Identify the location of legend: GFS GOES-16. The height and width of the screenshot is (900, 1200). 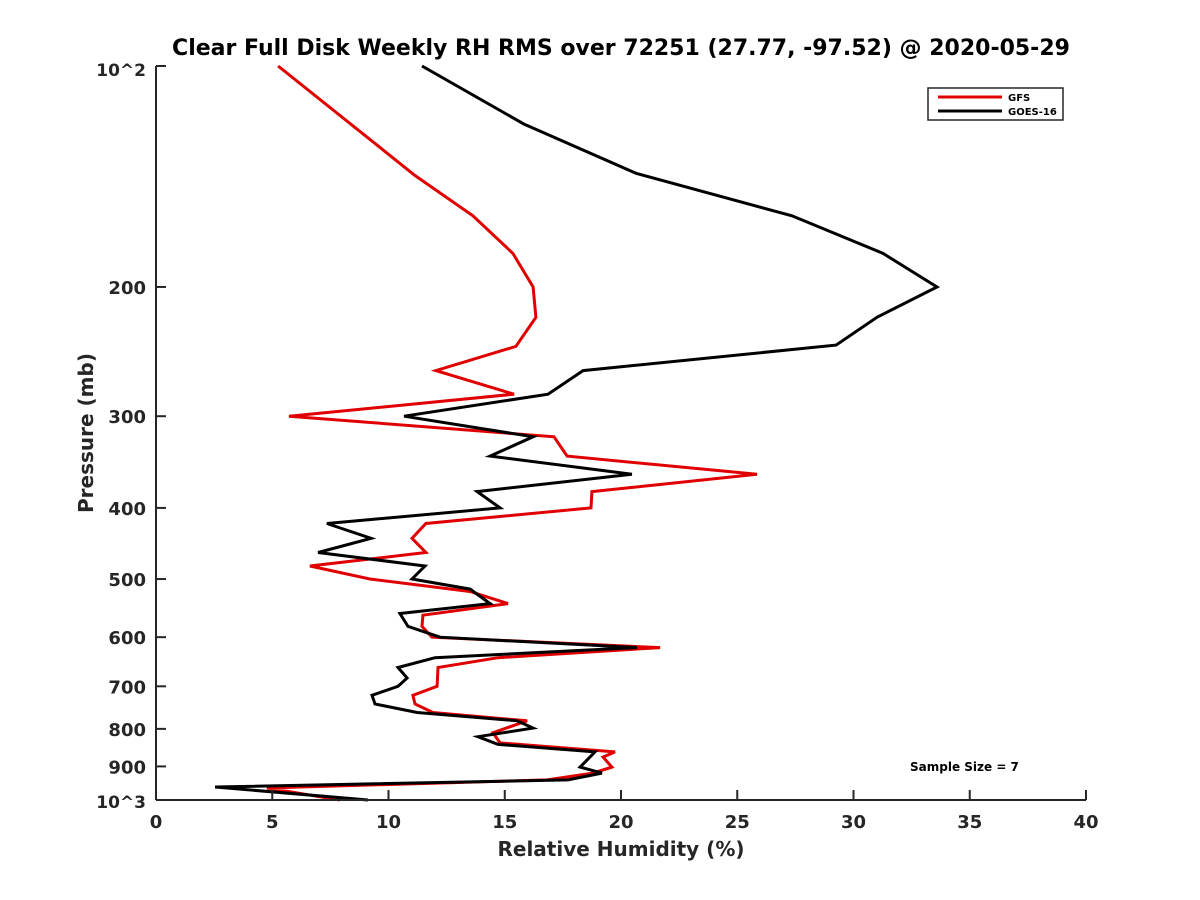
(995, 104).